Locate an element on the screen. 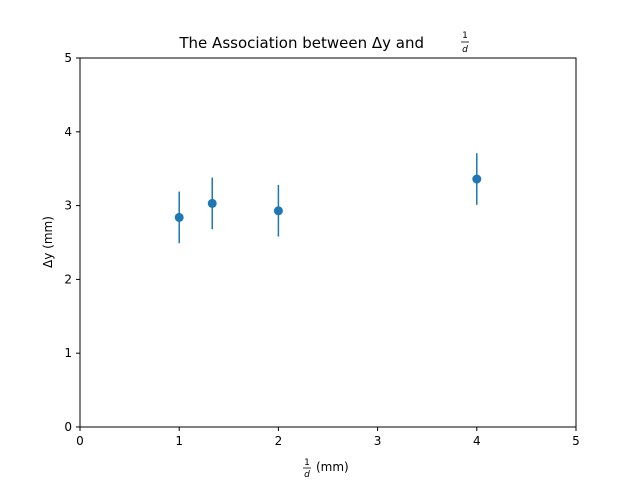 The image size is (640, 480). y-tick-label: 3 is located at coordinates (68, 206).